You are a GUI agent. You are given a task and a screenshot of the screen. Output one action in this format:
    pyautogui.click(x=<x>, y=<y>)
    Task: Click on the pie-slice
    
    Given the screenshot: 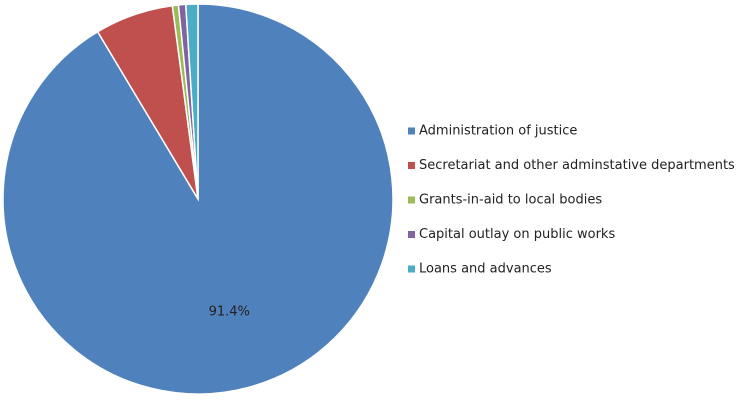 What is the action you would take?
    pyautogui.click(x=191, y=101)
    